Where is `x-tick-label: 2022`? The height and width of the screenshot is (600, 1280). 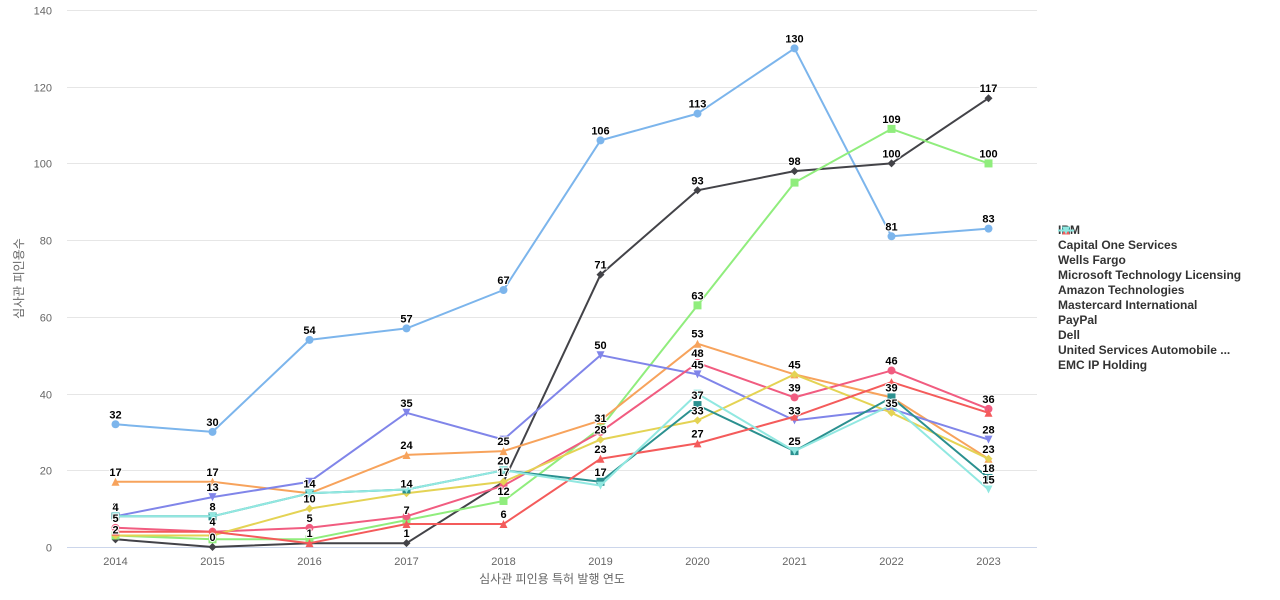 x-tick-label: 2022 is located at coordinates (891, 562).